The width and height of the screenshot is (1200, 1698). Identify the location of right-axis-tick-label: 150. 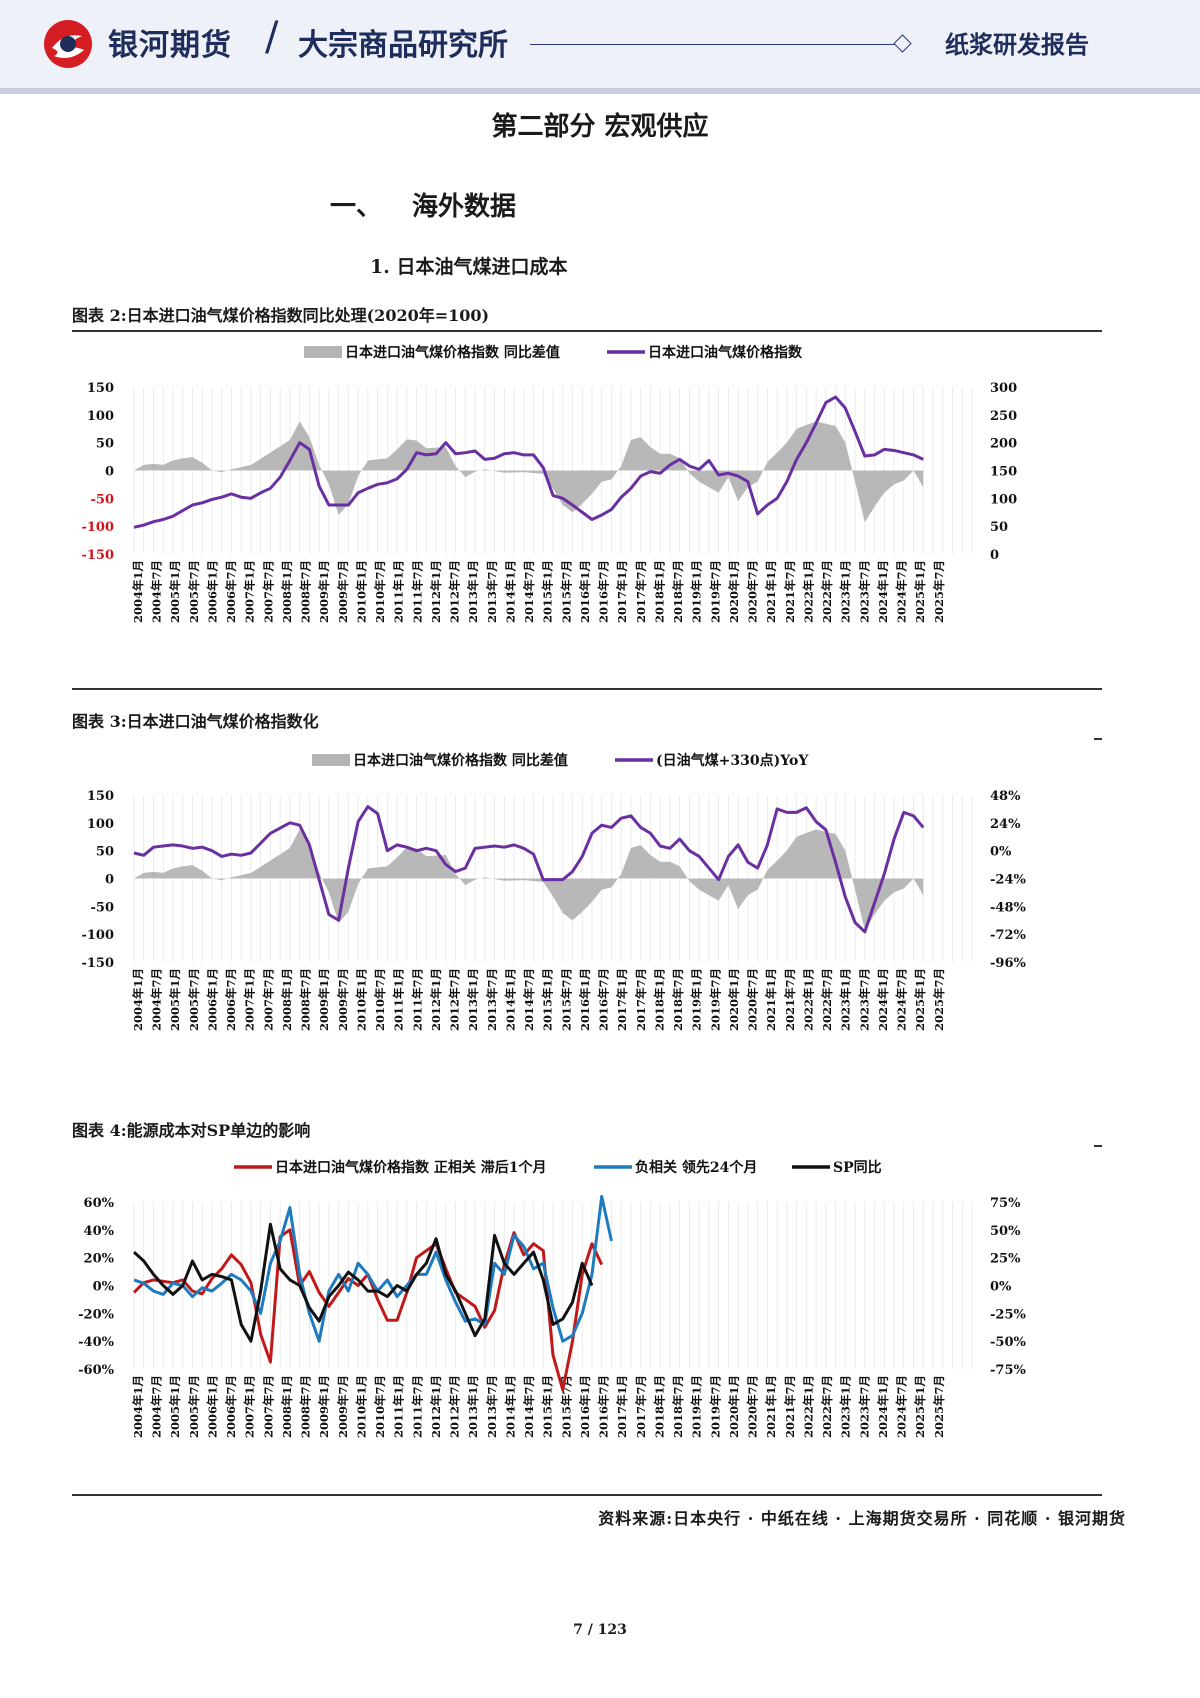
(1003, 472).